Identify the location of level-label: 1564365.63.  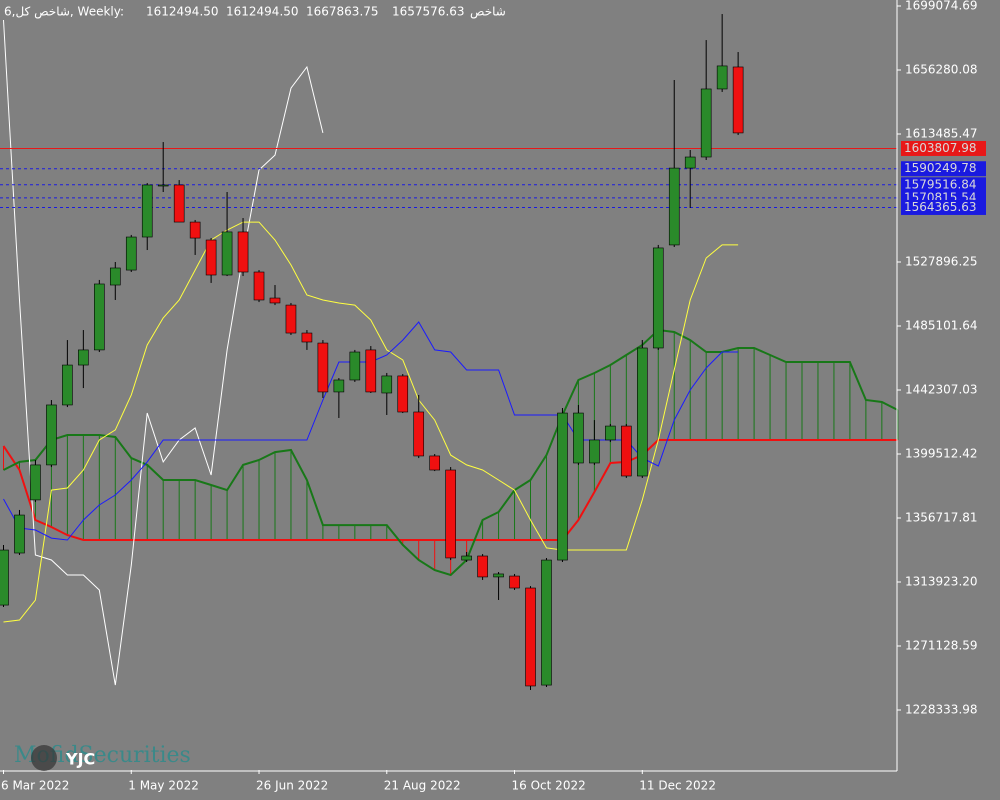
(940, 207).